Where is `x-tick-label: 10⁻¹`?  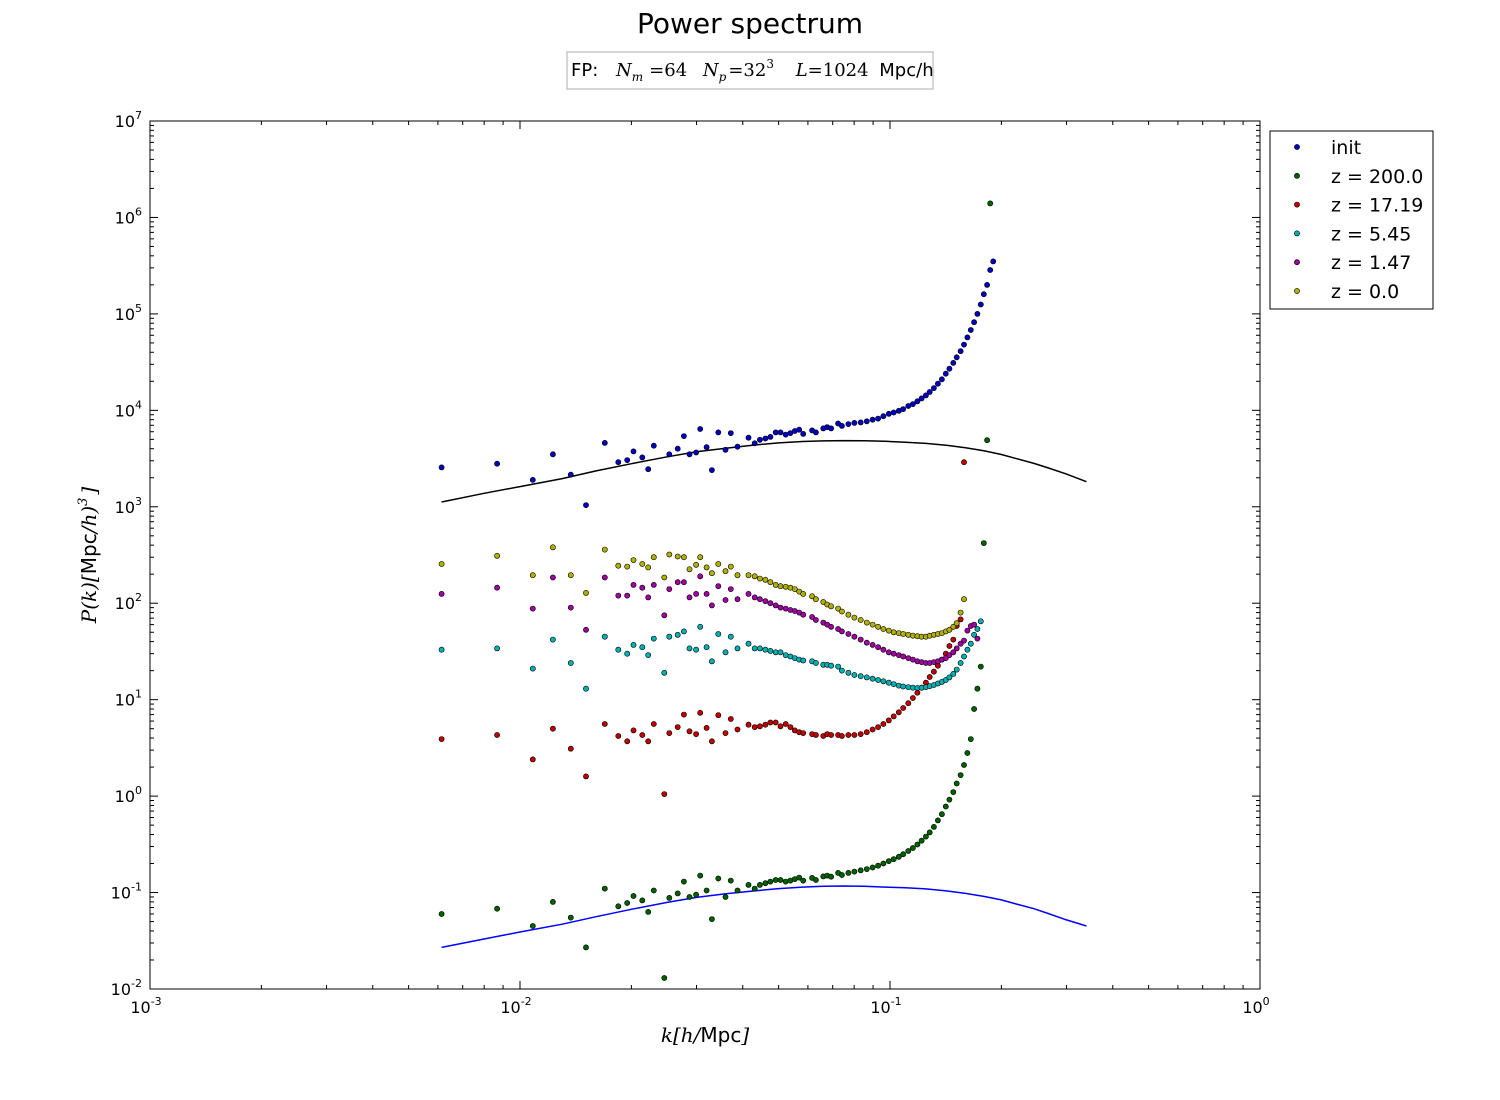 x-tick-label: 10⁻¹ is located at coordinates (885, 1006).